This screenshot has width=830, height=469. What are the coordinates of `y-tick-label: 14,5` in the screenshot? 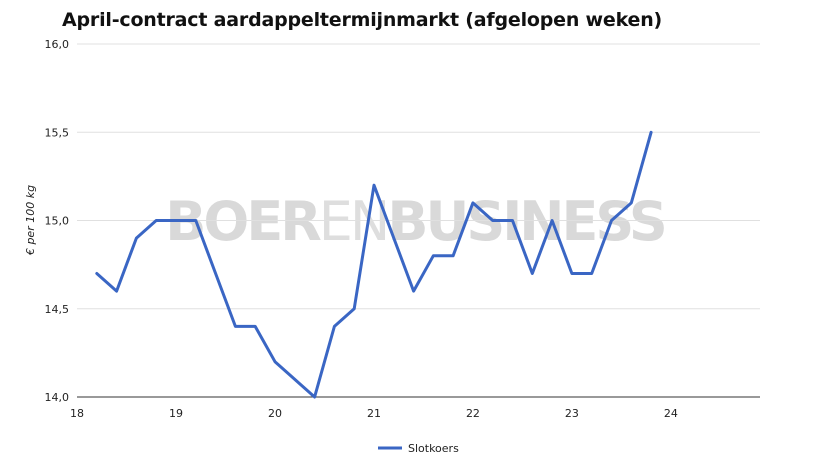 It's located at (57, 309).